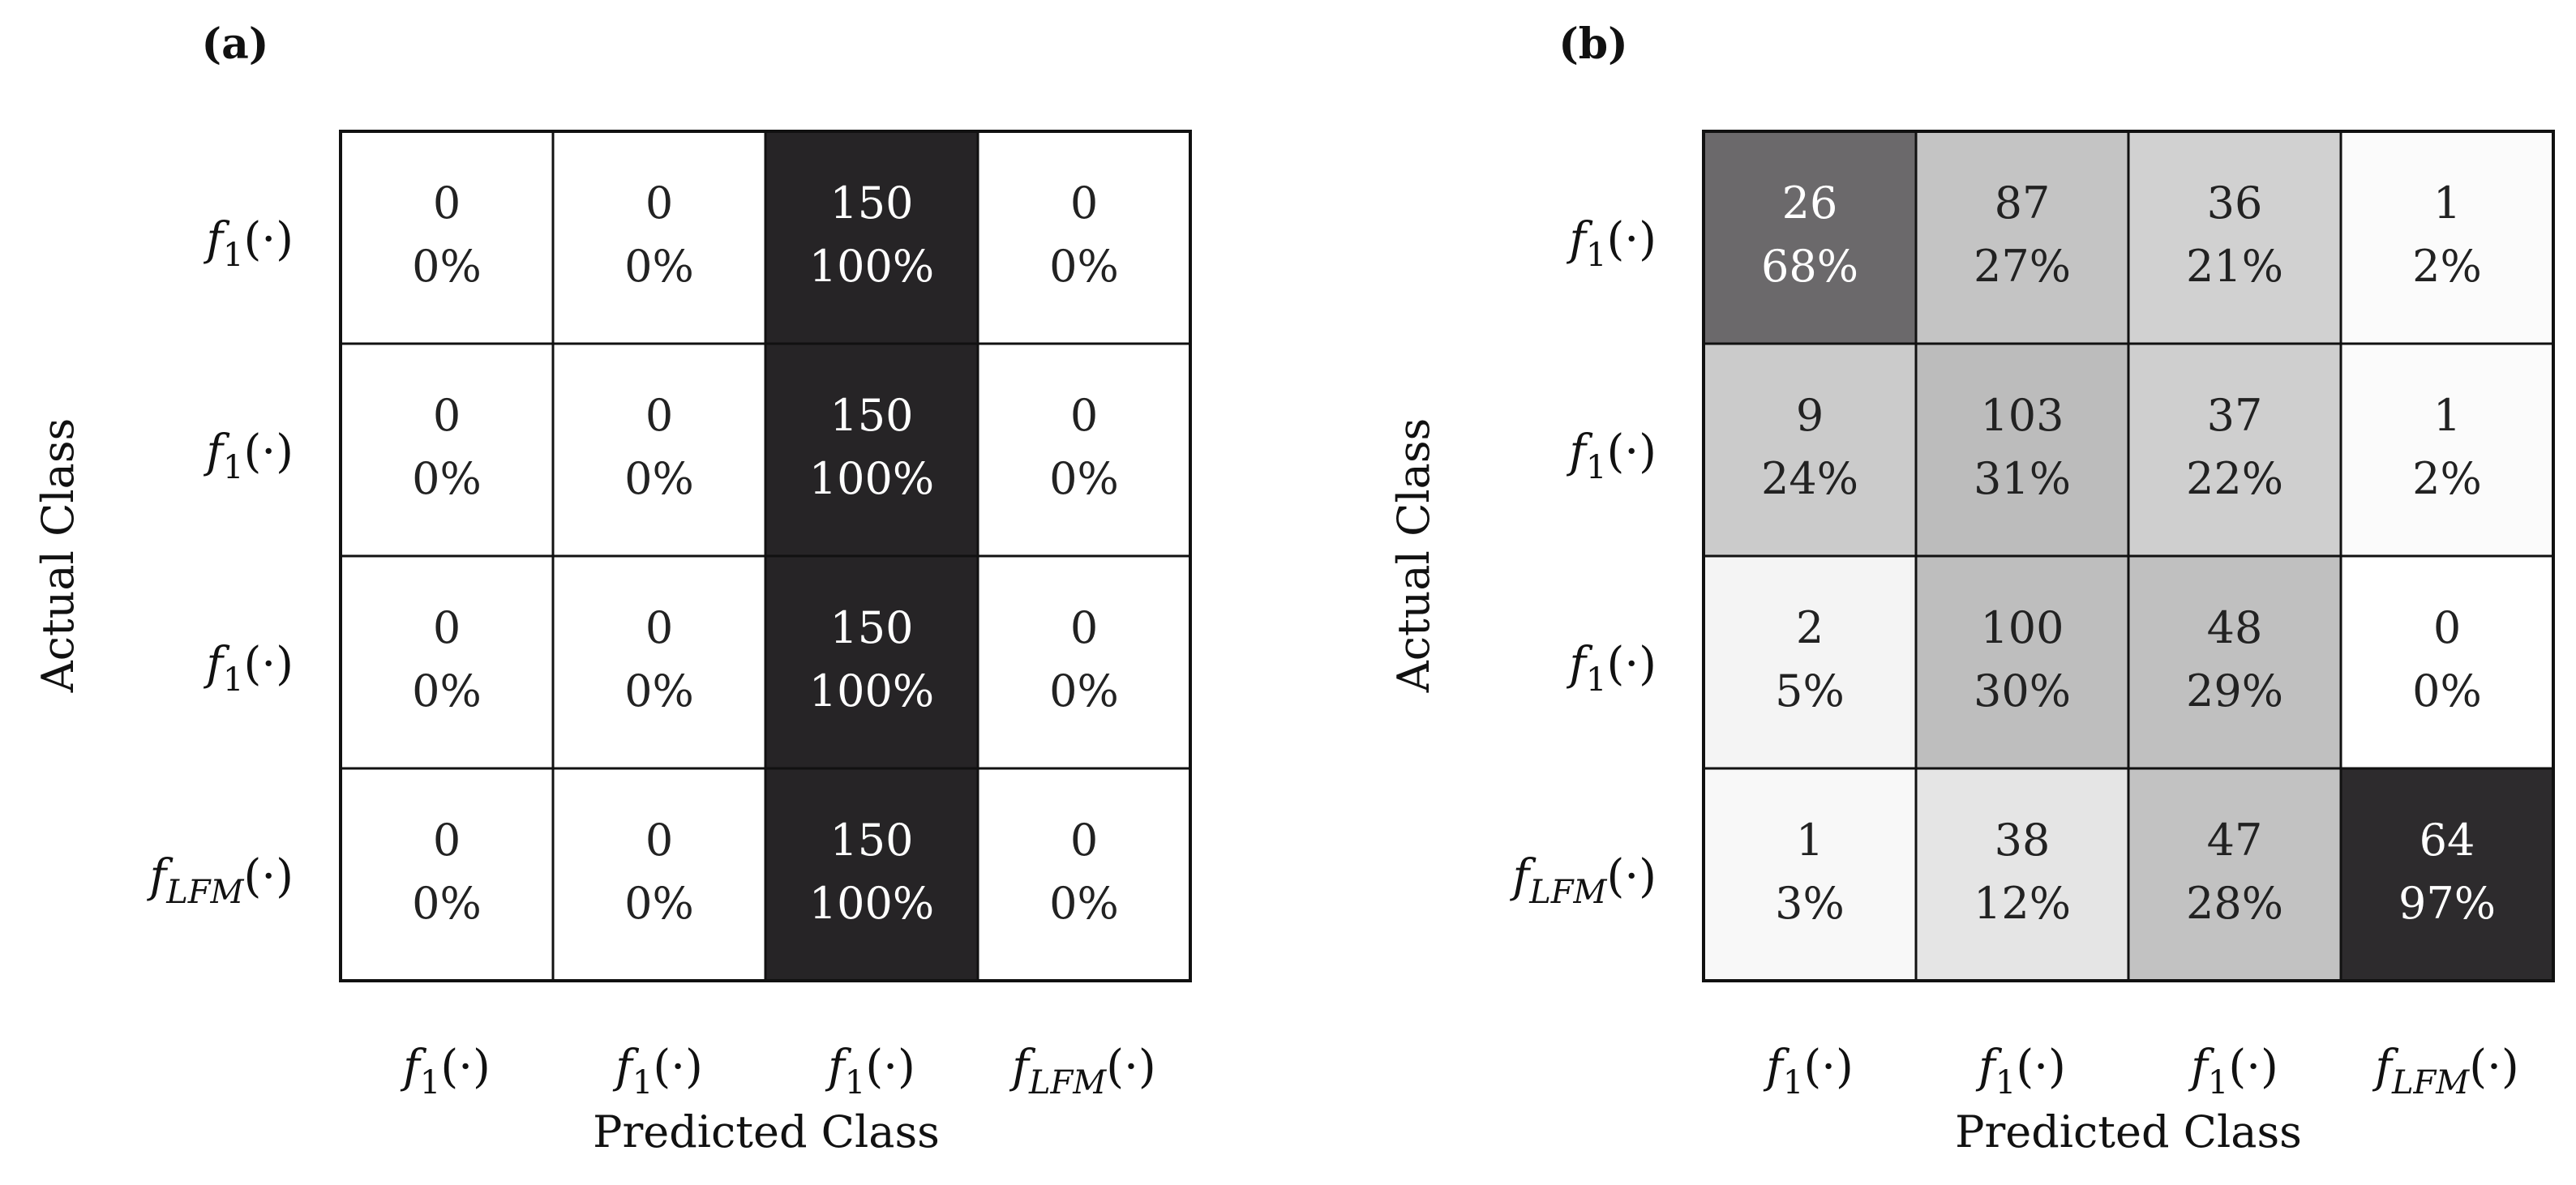 This screenshot has width=2576, height=1185. I want to click on matrix-cell: 25%, so click(1810, 662).